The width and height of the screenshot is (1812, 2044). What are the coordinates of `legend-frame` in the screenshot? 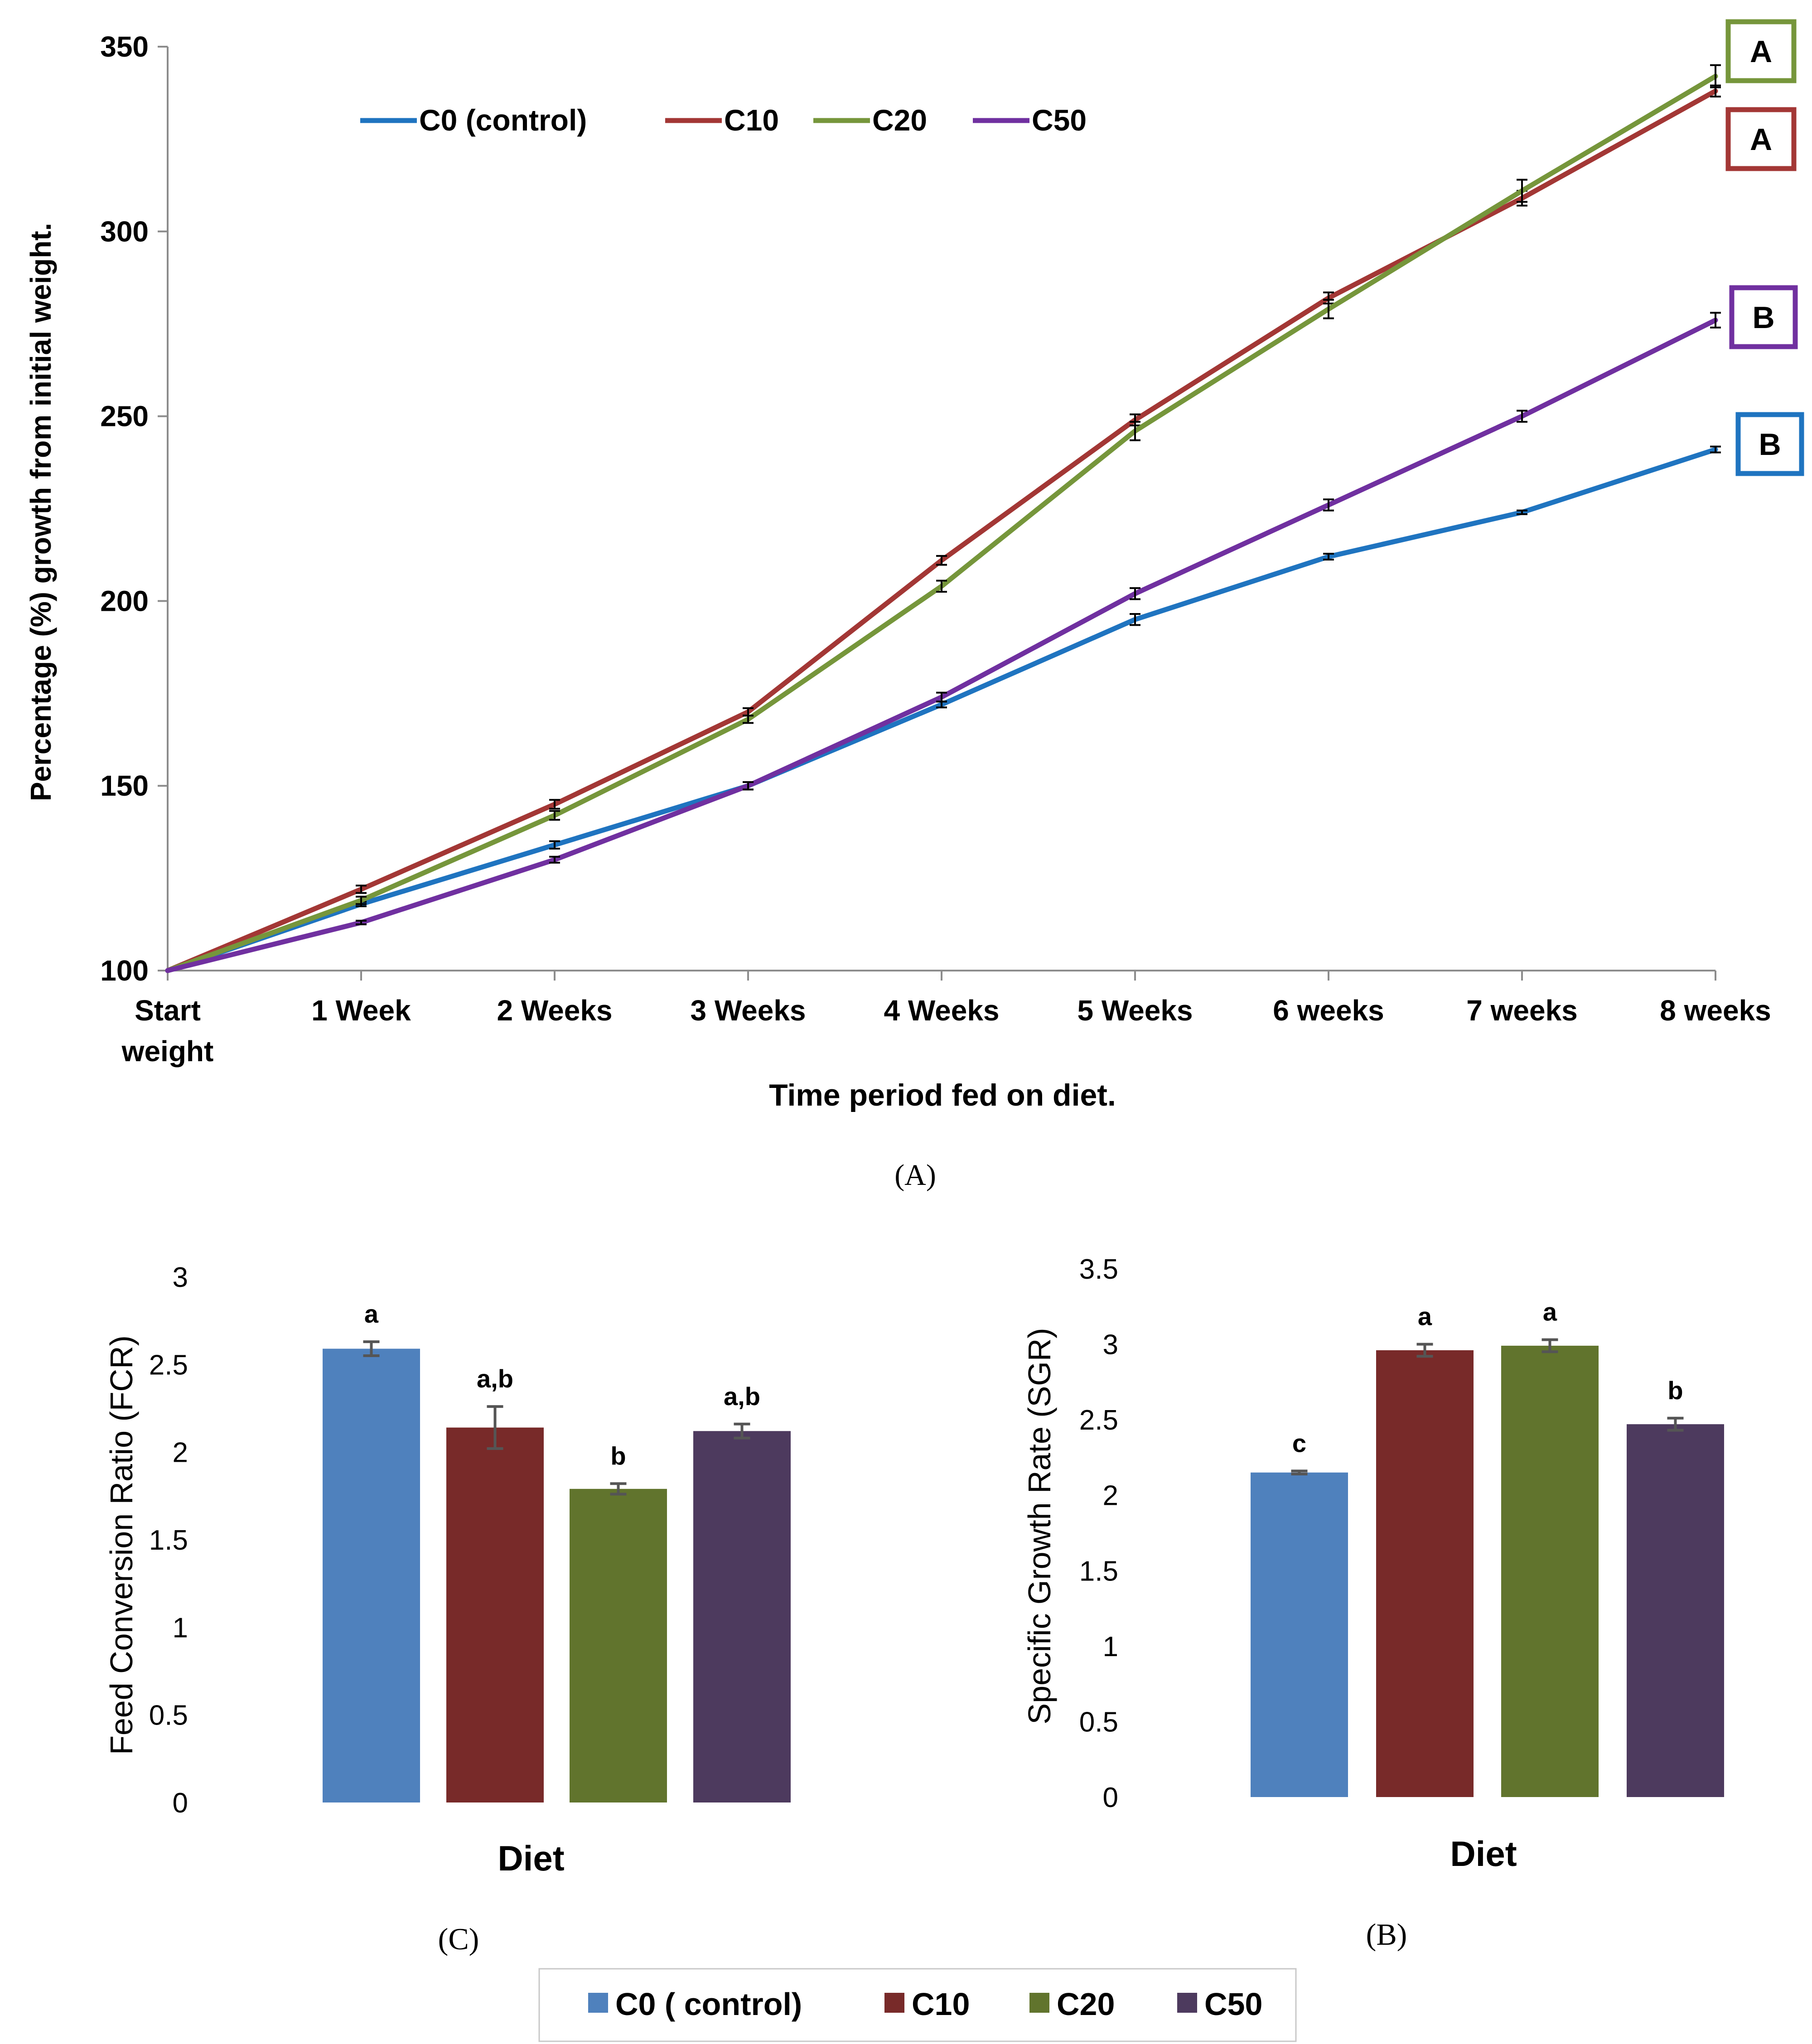 It's located at (917, 2005).